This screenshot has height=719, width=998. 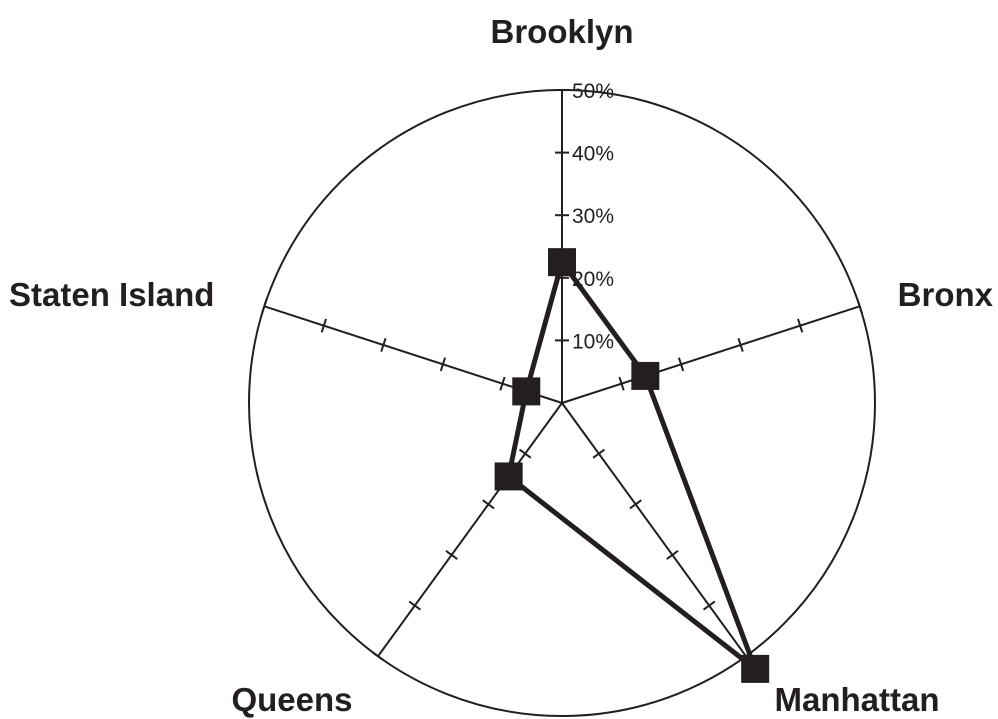 I want to click on category-label-manhattan: Manhattan, so click(x=857, y=699).